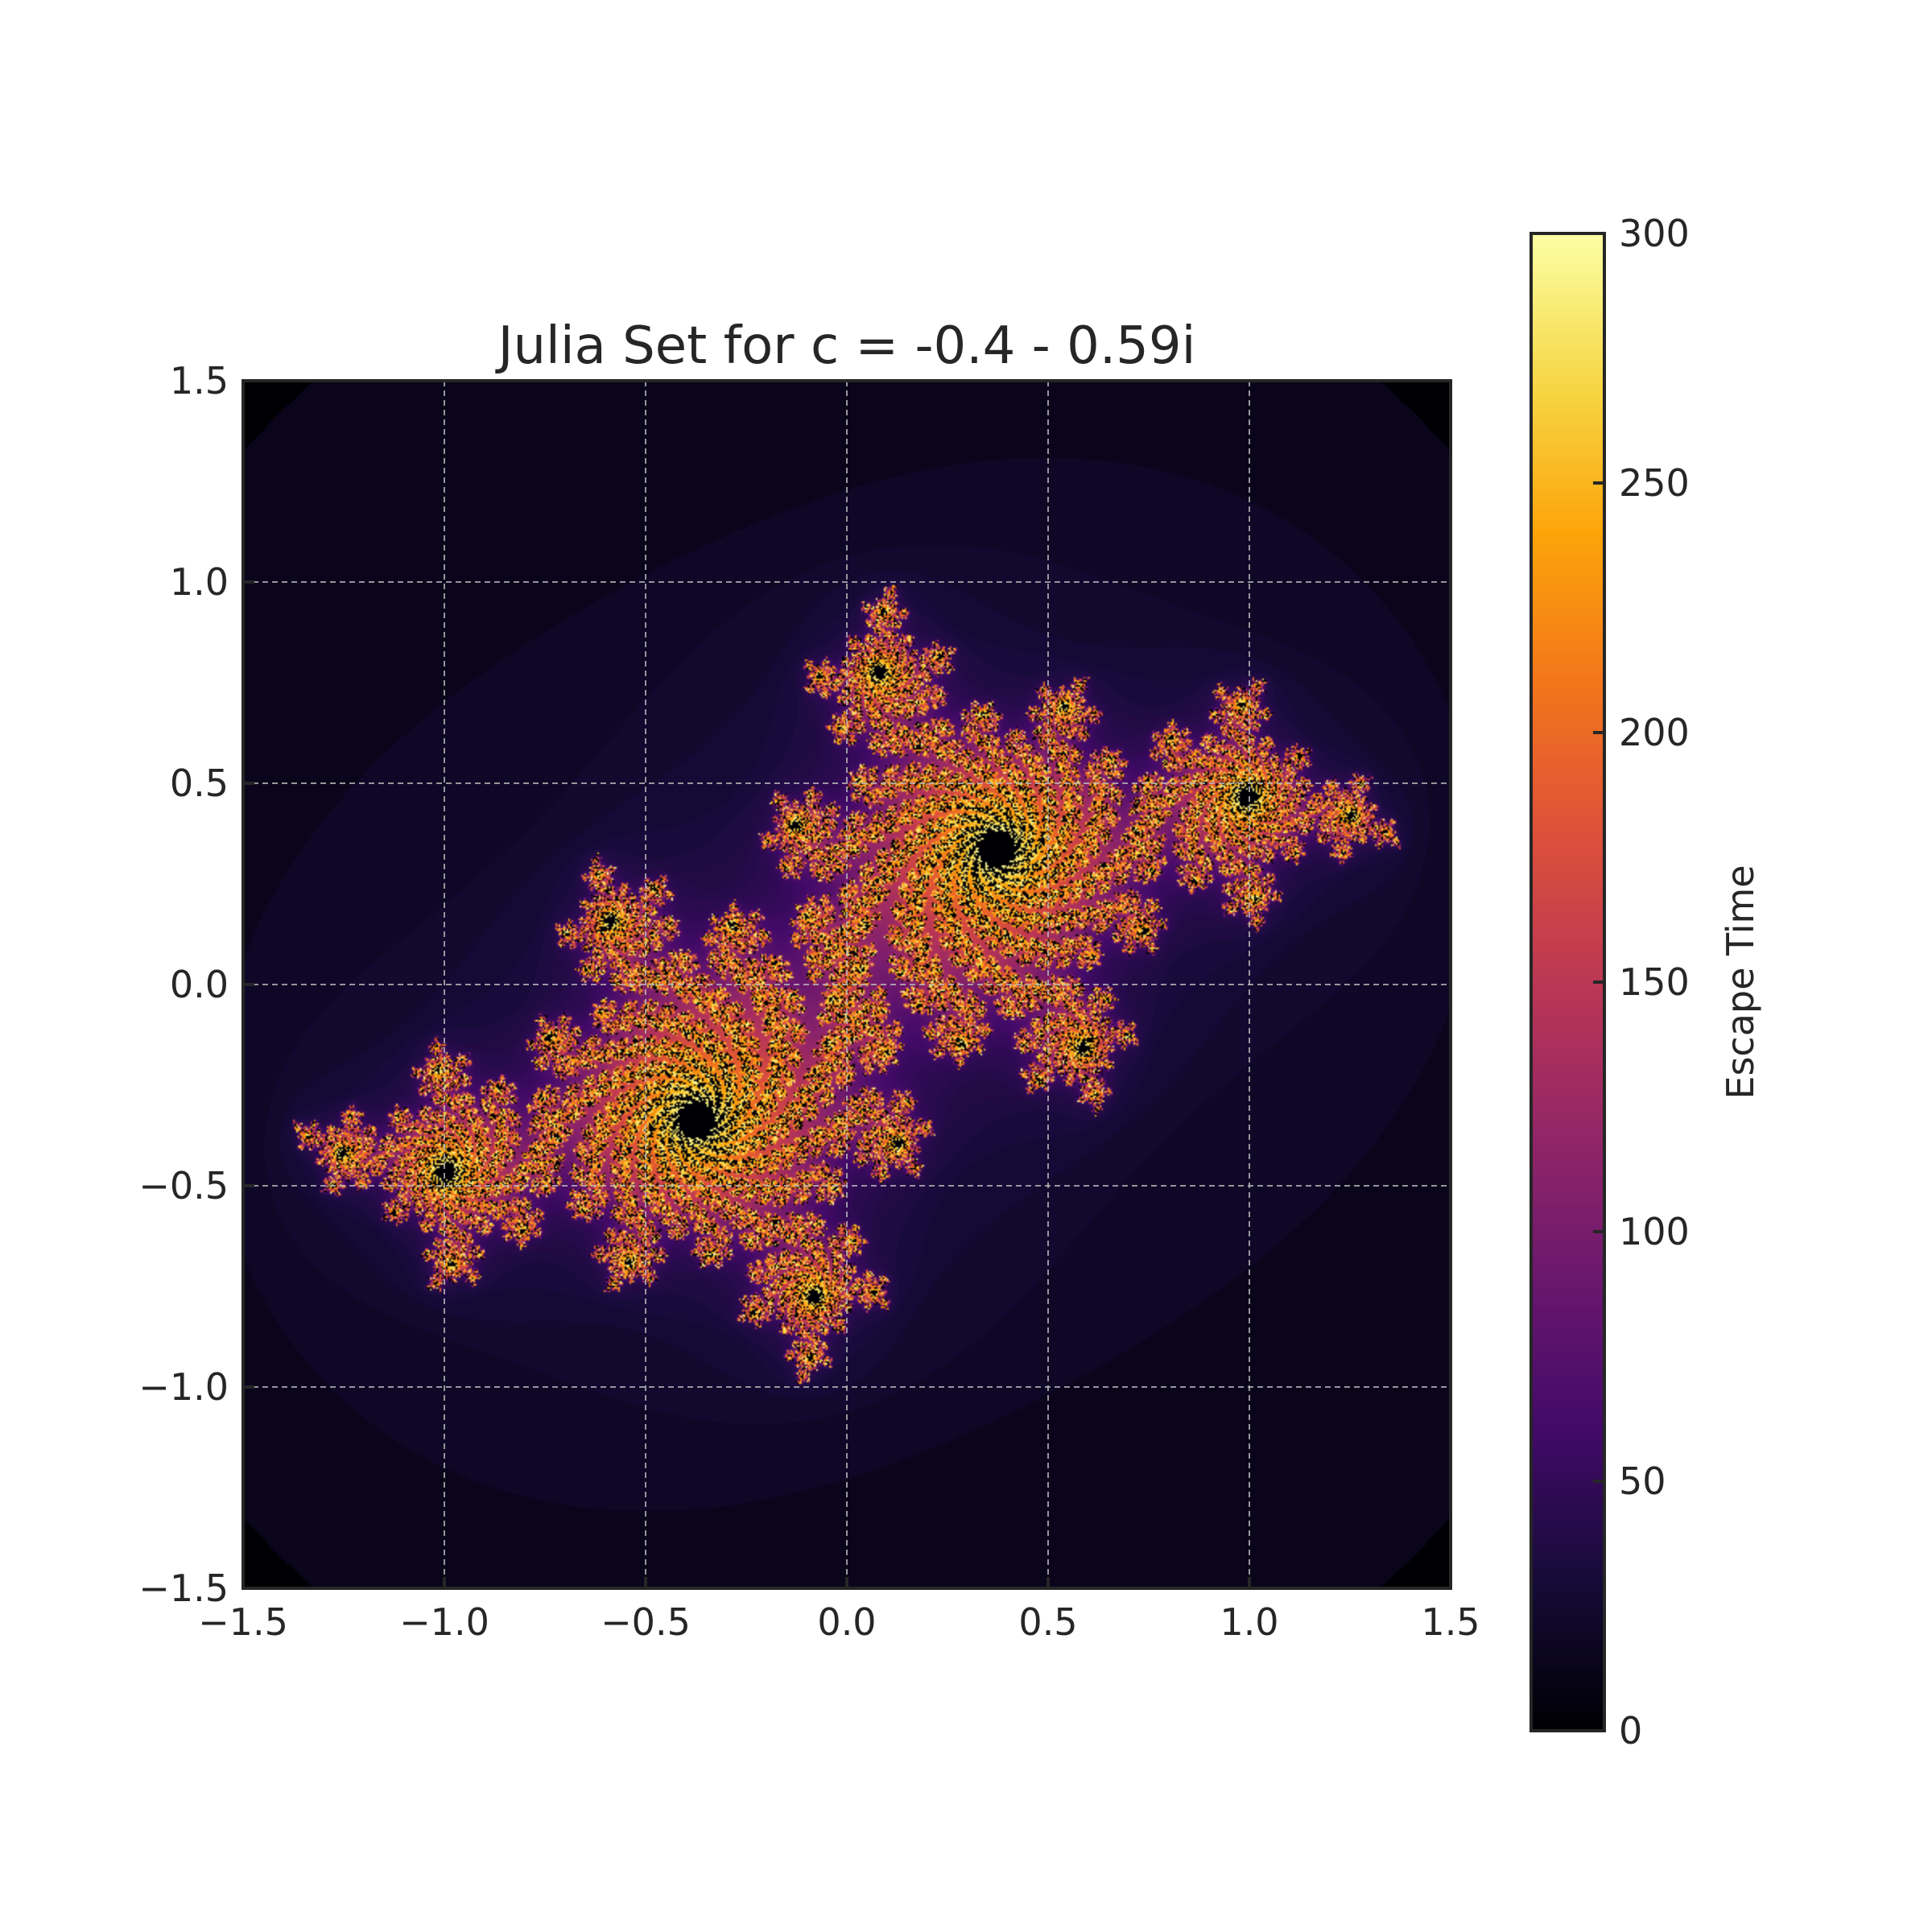 The width and height of the screenshot is (1932, 1932). What do you see at coordinates (846, 1622) in the screenshot?
I see `x-tick-label: 0.0` at bounding box center [846, 1622].